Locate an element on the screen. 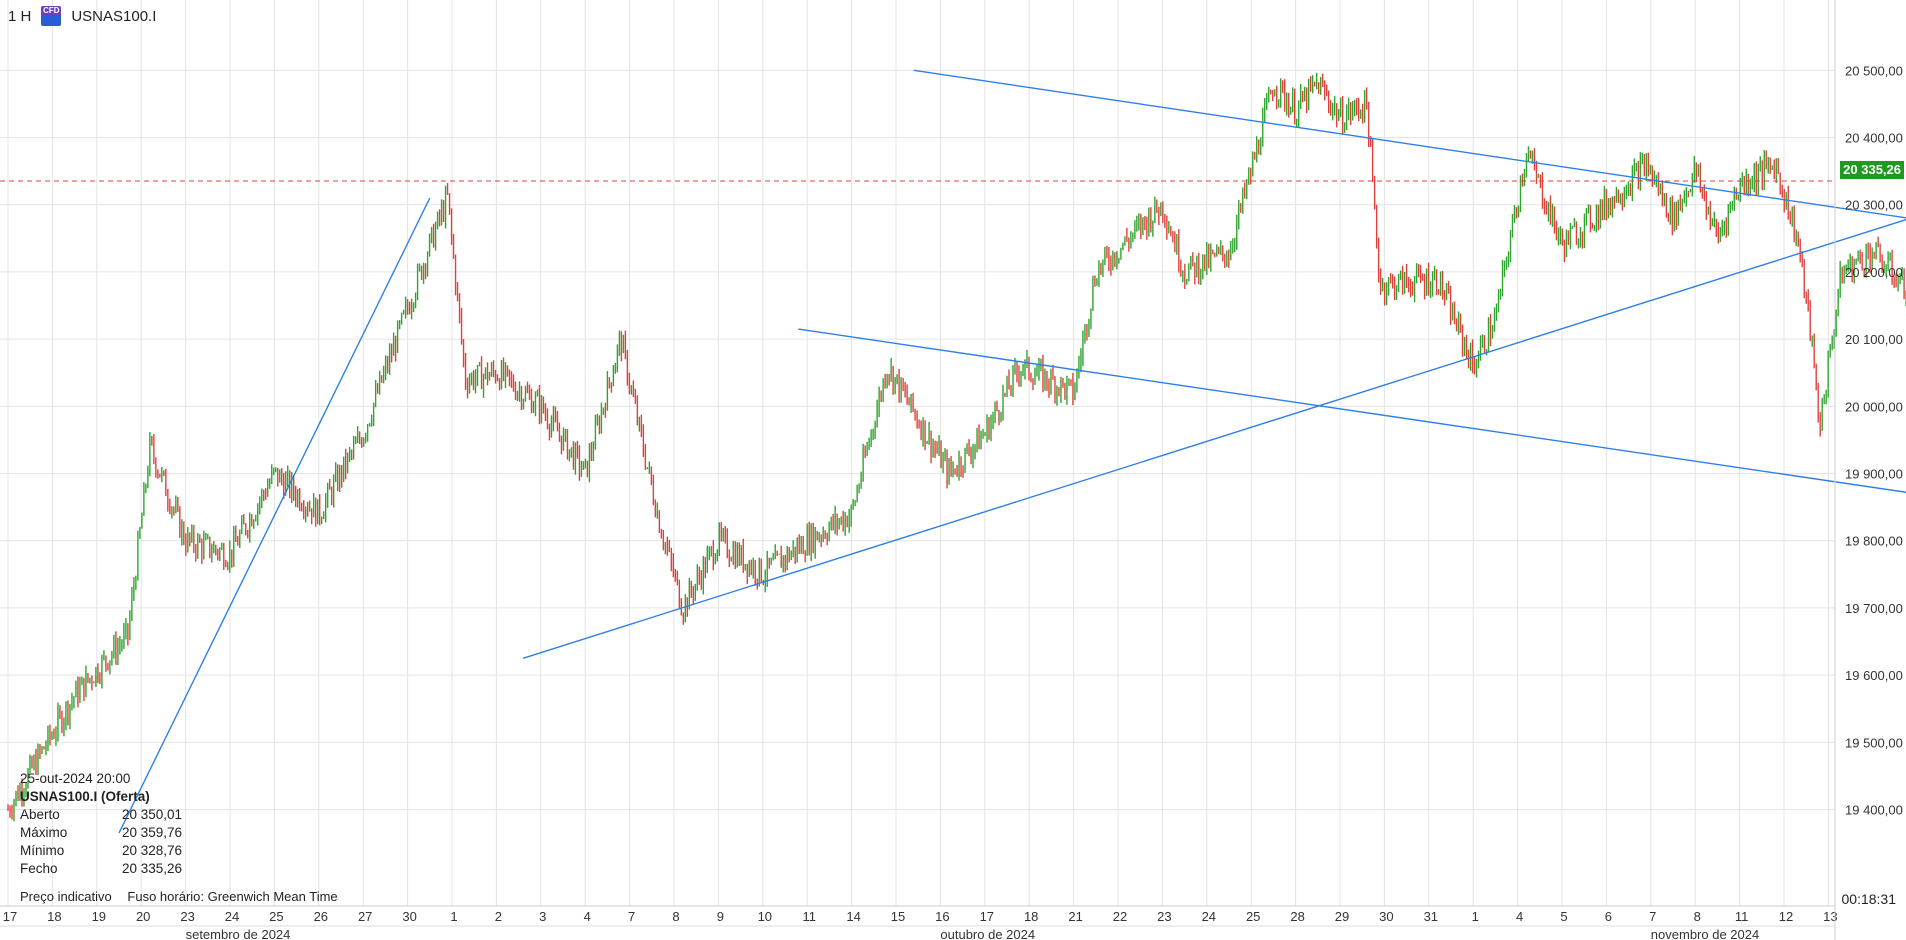 The width and height of the screenshot is (1906, 940). x-tick-label: 9 is located at coordinates (720, 916).